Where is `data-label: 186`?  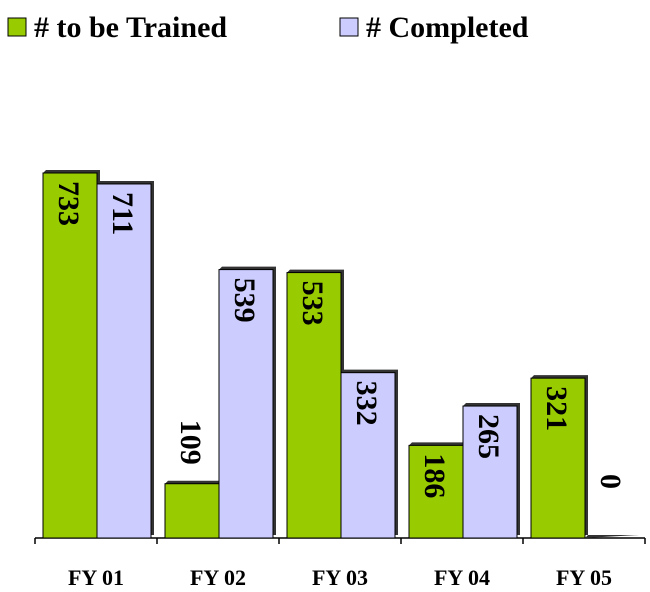
data-label: 186 is located at coordinates (434, 475).